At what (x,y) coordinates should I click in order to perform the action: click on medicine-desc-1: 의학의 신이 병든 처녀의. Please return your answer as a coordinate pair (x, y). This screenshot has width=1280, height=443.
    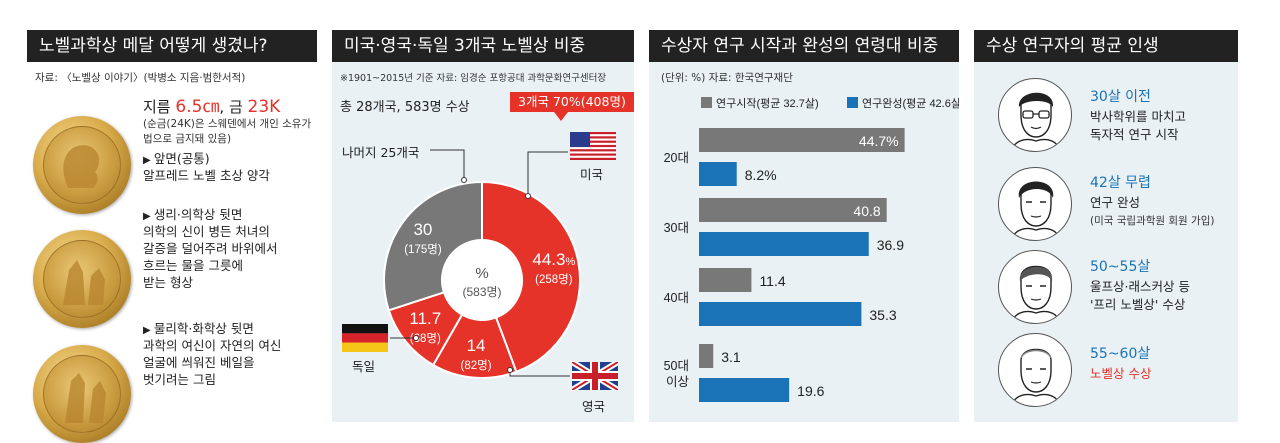
    Looking at the image, I should click on (206, 231).